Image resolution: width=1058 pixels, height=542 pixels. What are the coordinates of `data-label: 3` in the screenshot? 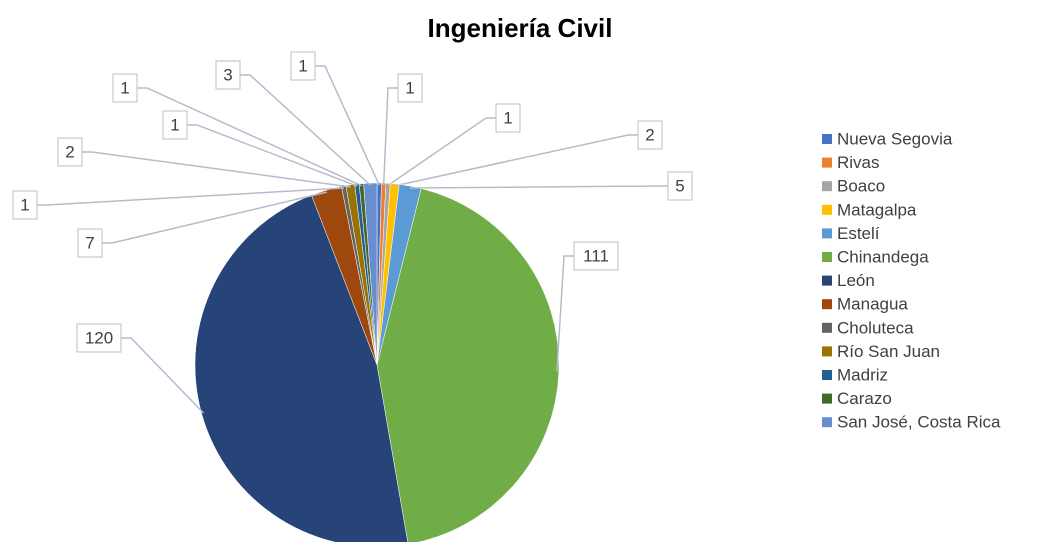 It's located at (227, 74).